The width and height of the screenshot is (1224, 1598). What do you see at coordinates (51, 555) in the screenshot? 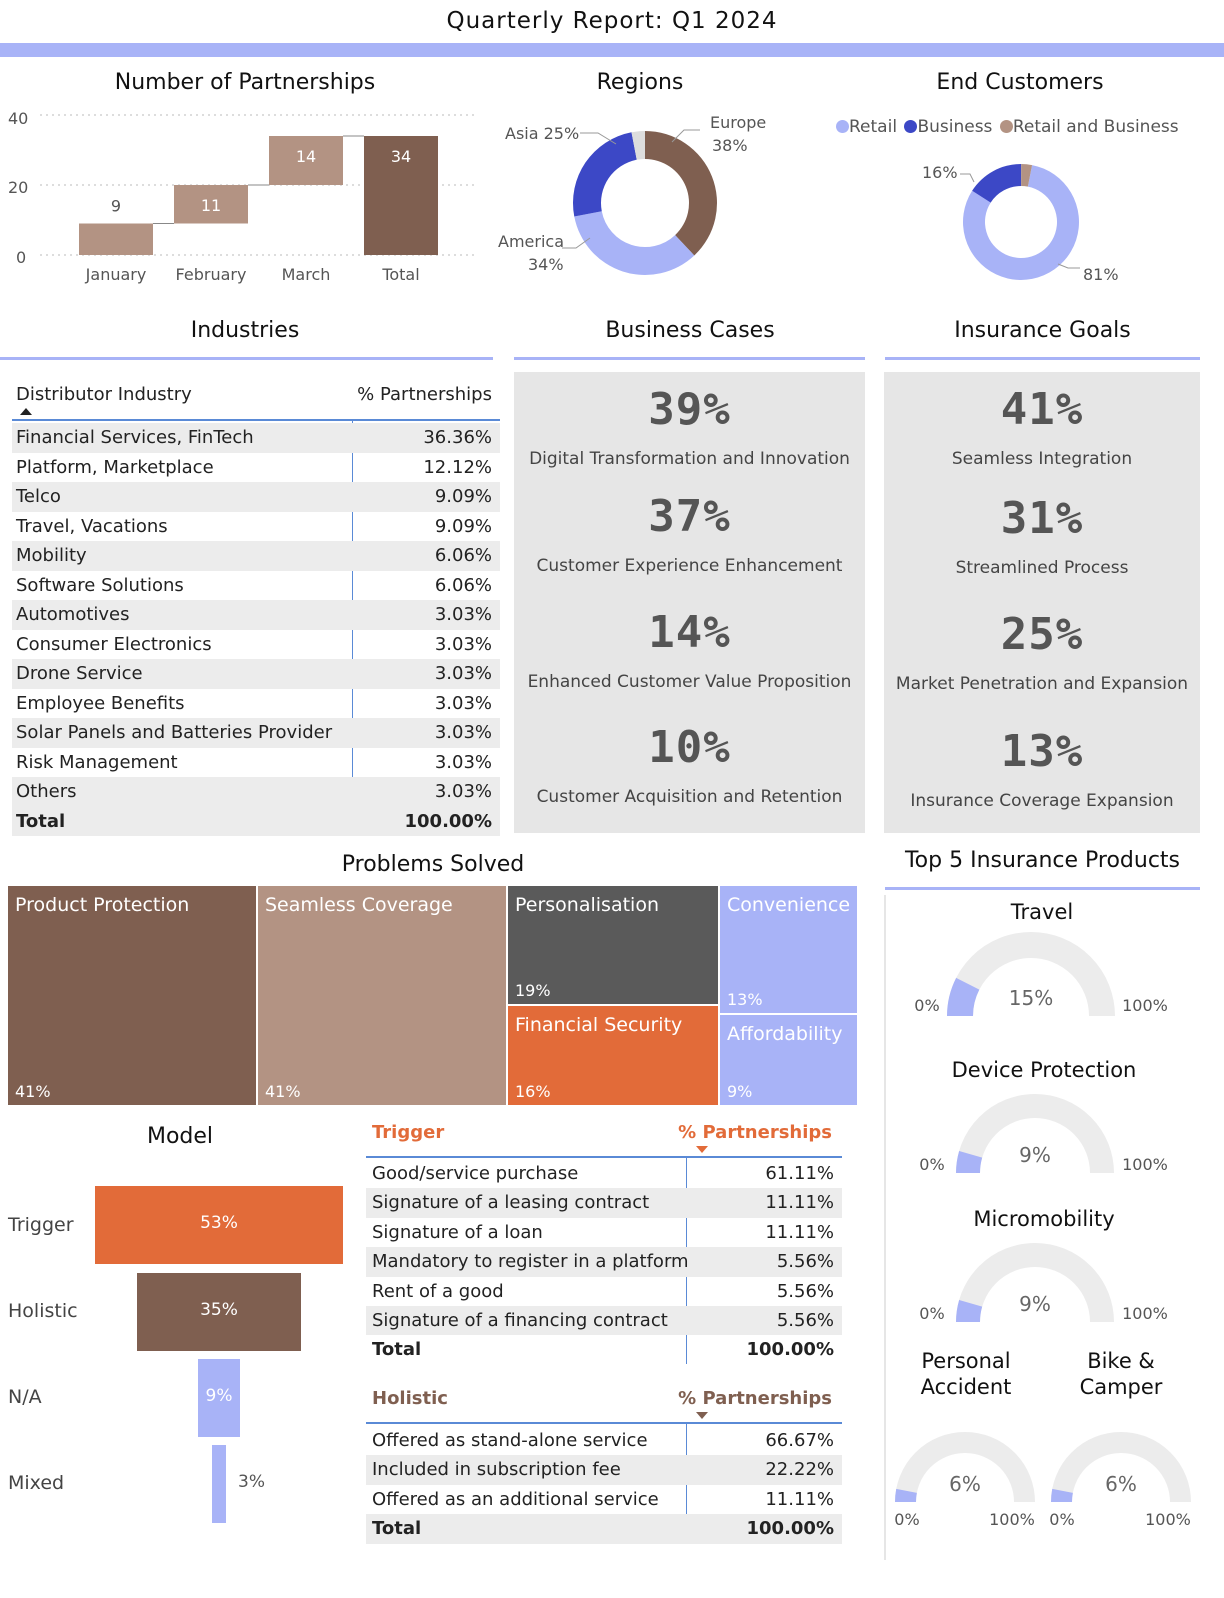
I see `industry-name: Mobility` at bounding box center [51, 555].